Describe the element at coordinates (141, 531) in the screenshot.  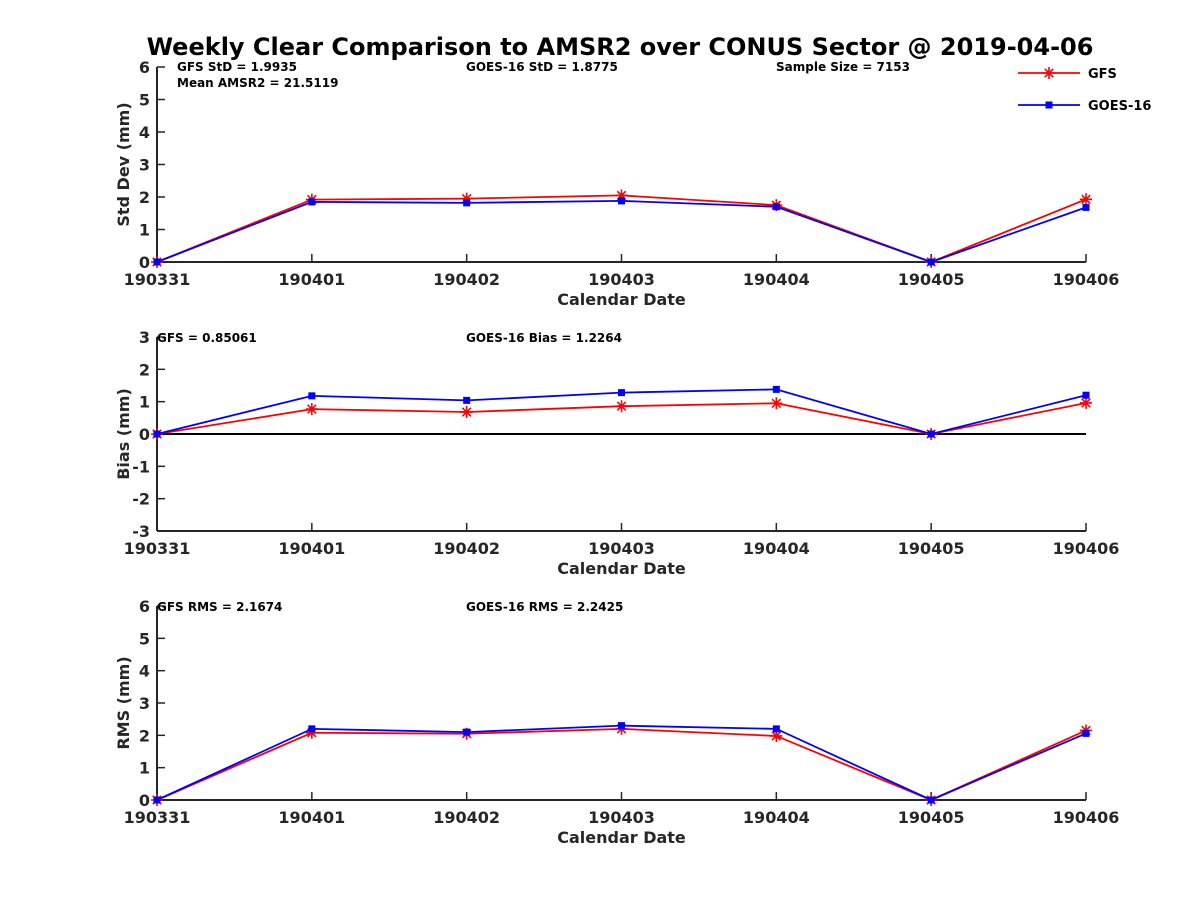
I see `y-tick-label: -3` at that location.